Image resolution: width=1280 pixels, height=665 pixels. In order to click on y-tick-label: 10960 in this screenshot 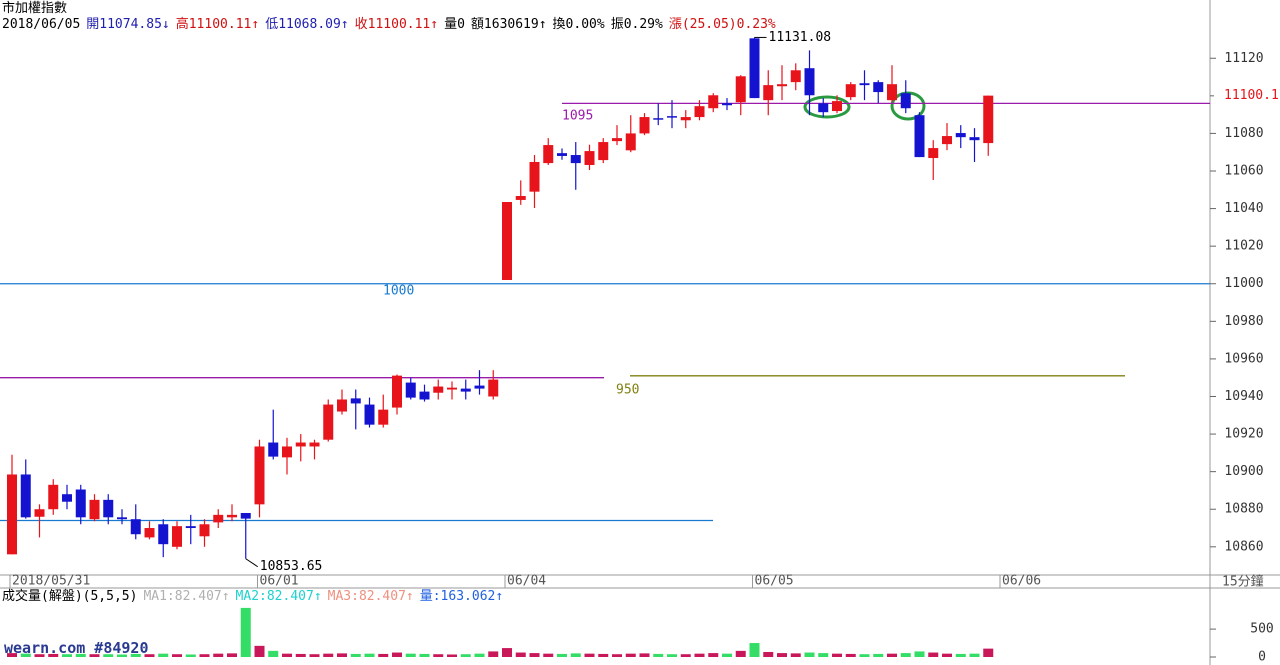, I will do `click(1243, 358)`.